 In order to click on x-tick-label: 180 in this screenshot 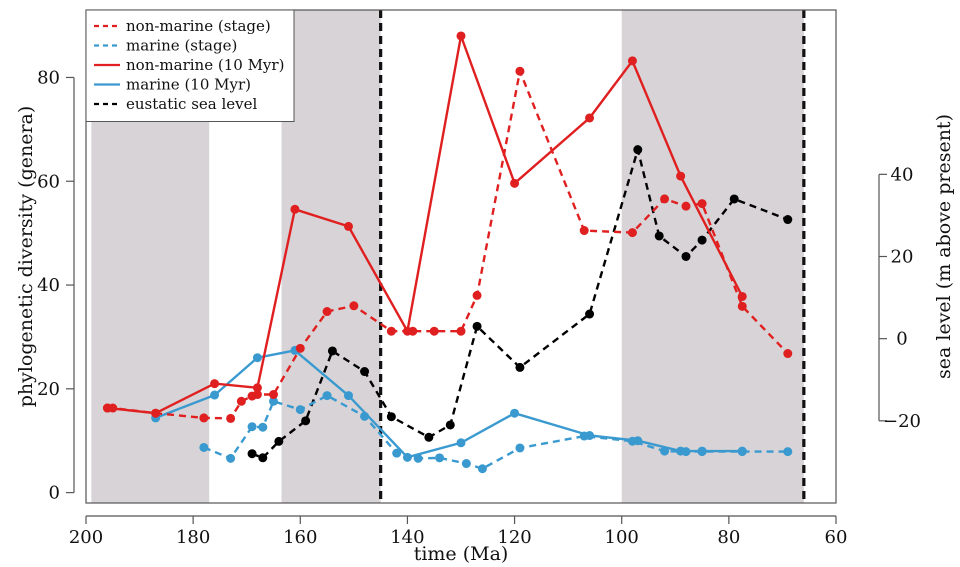, I will do `click(193, 537)`.